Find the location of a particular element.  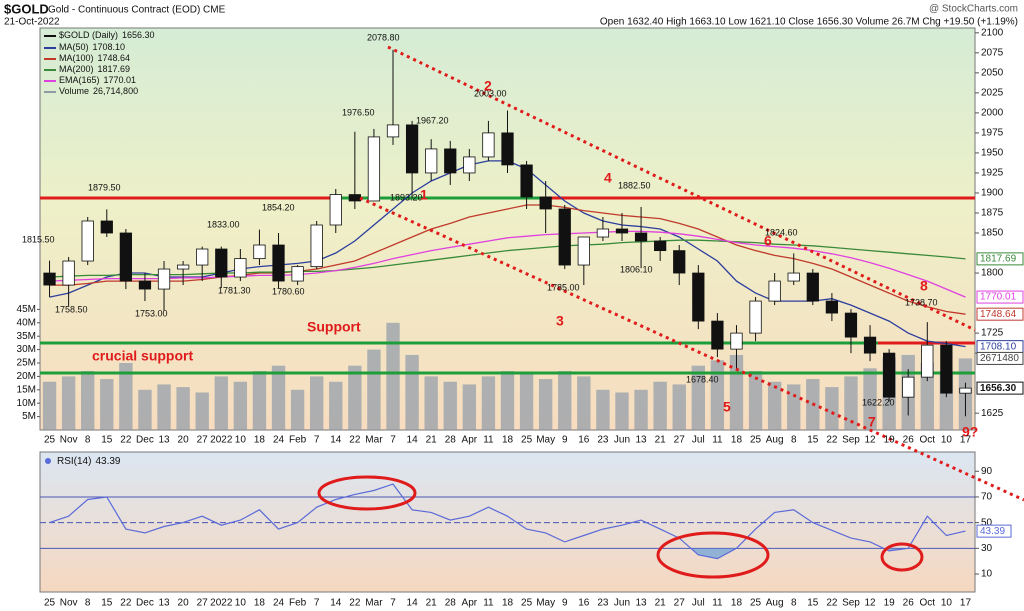

legend-value: 1817.69 is located at coordinates (114, 69).